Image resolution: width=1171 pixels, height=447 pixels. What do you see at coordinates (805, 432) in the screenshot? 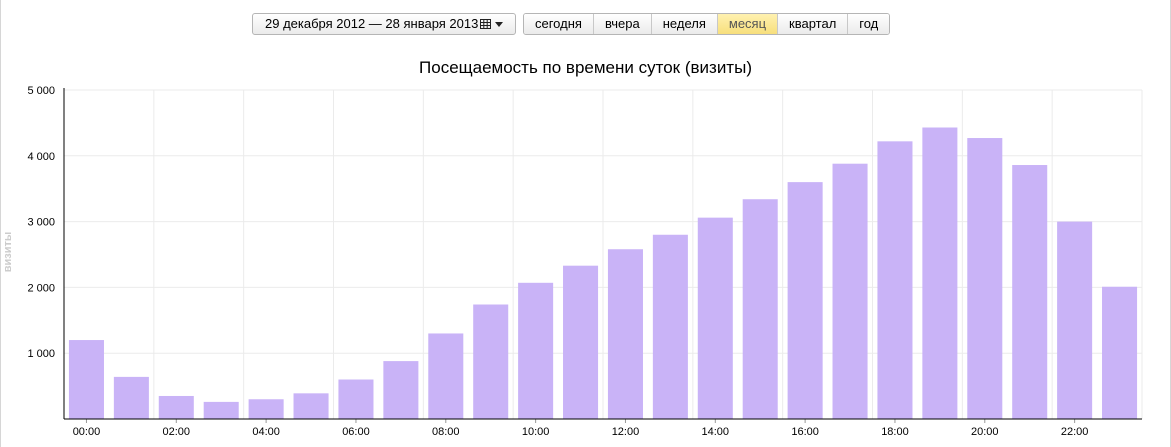
I see `x-tick-label: 16:00` at bounding box center [805, 432].